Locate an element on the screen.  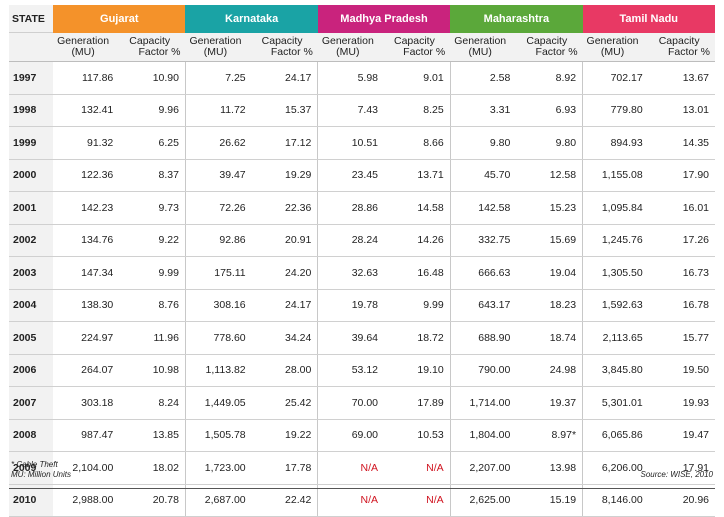
generation-cell: 1,714.00 is located at coordinates (483, 403).